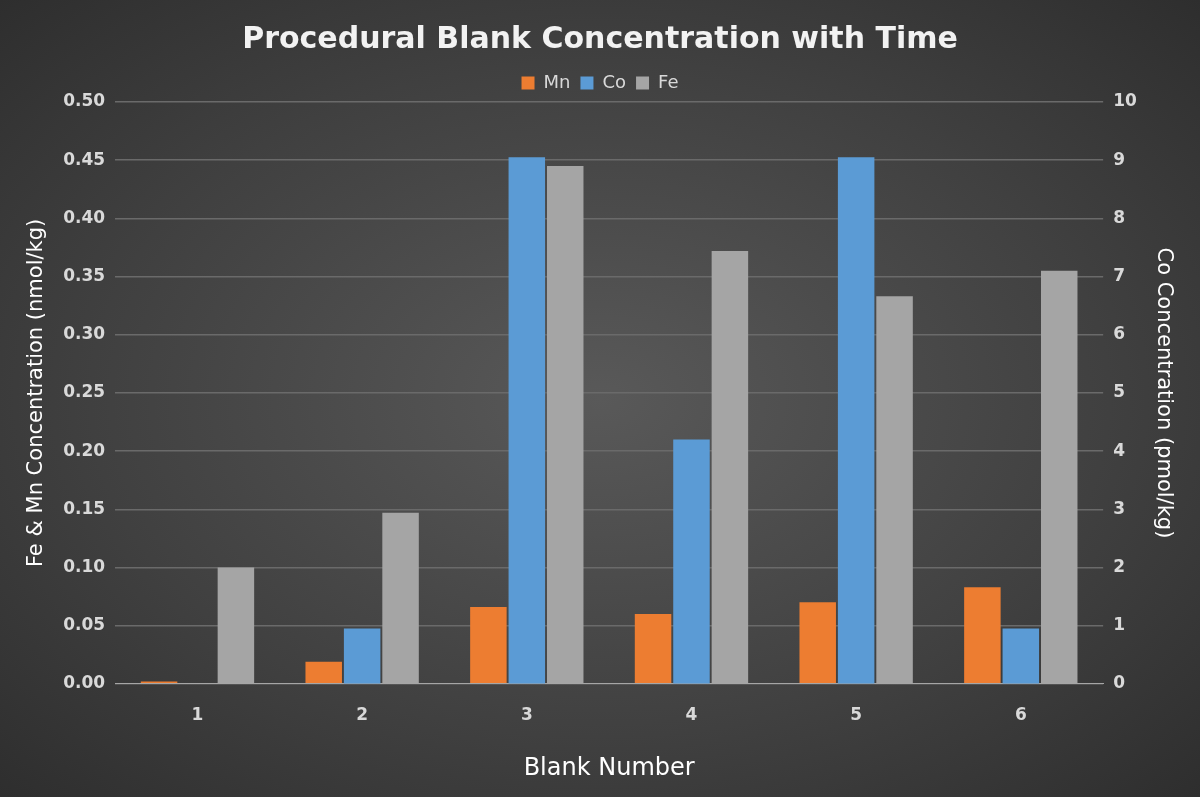  Describe the element at coordinates (84, 624) in the screenshot. I see `y-tick-label: 0.05` at that location.